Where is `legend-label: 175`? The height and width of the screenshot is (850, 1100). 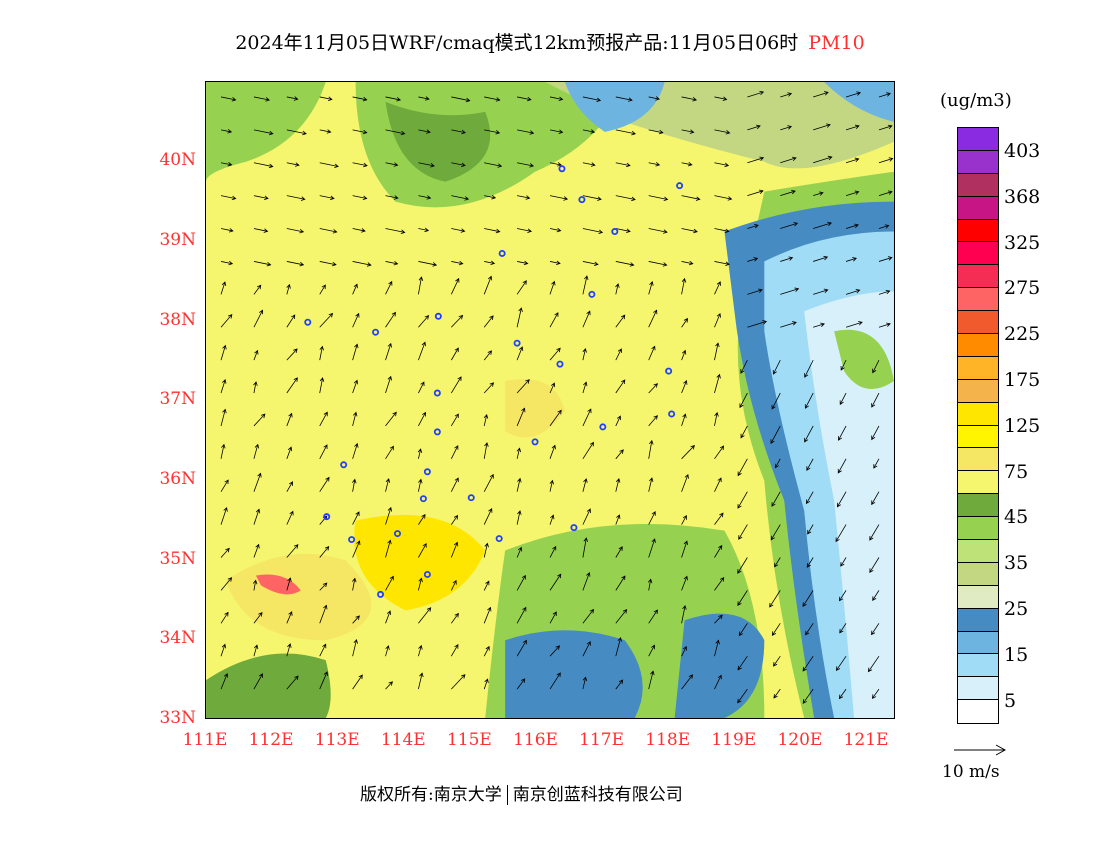
legend-label: 175 is located at coordinates (1022, 380).